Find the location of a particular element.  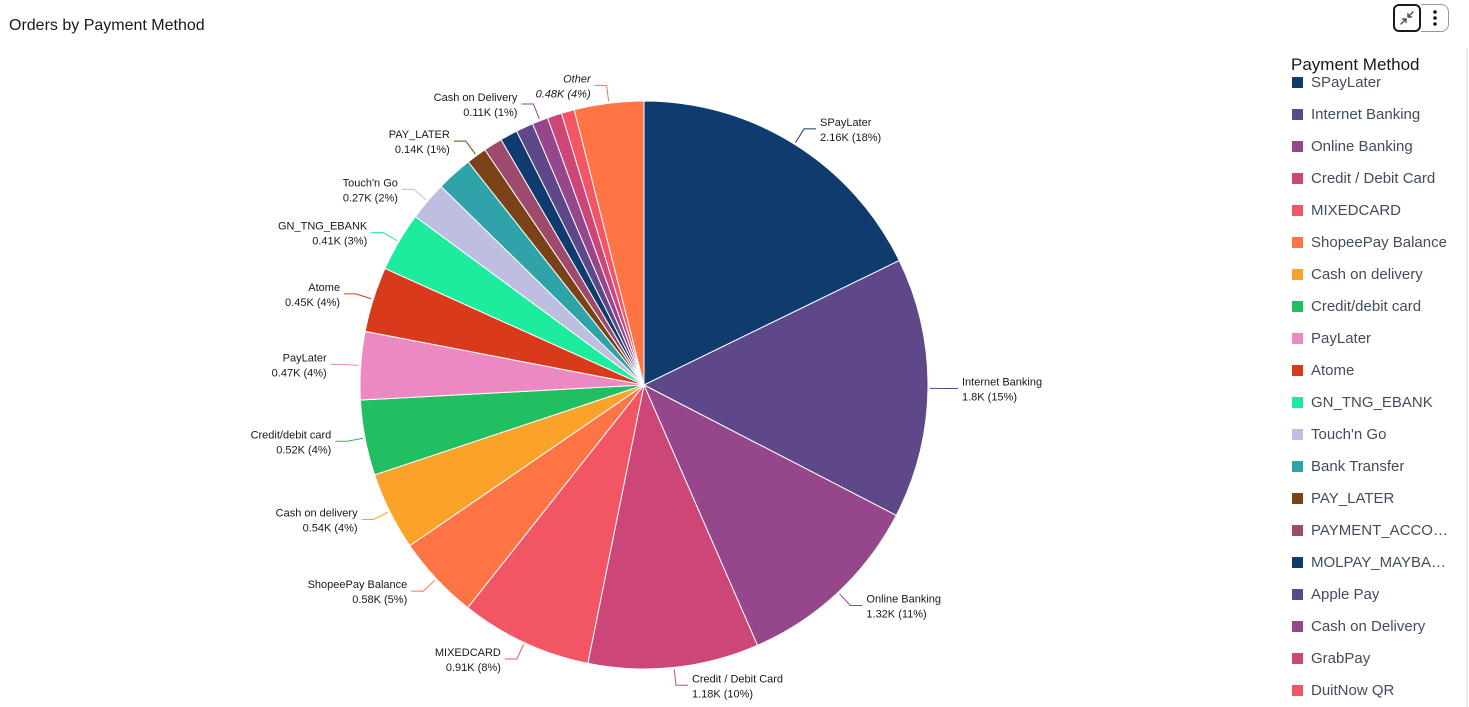

legend-title: Payment Method is located at coordinates (1355, 64).